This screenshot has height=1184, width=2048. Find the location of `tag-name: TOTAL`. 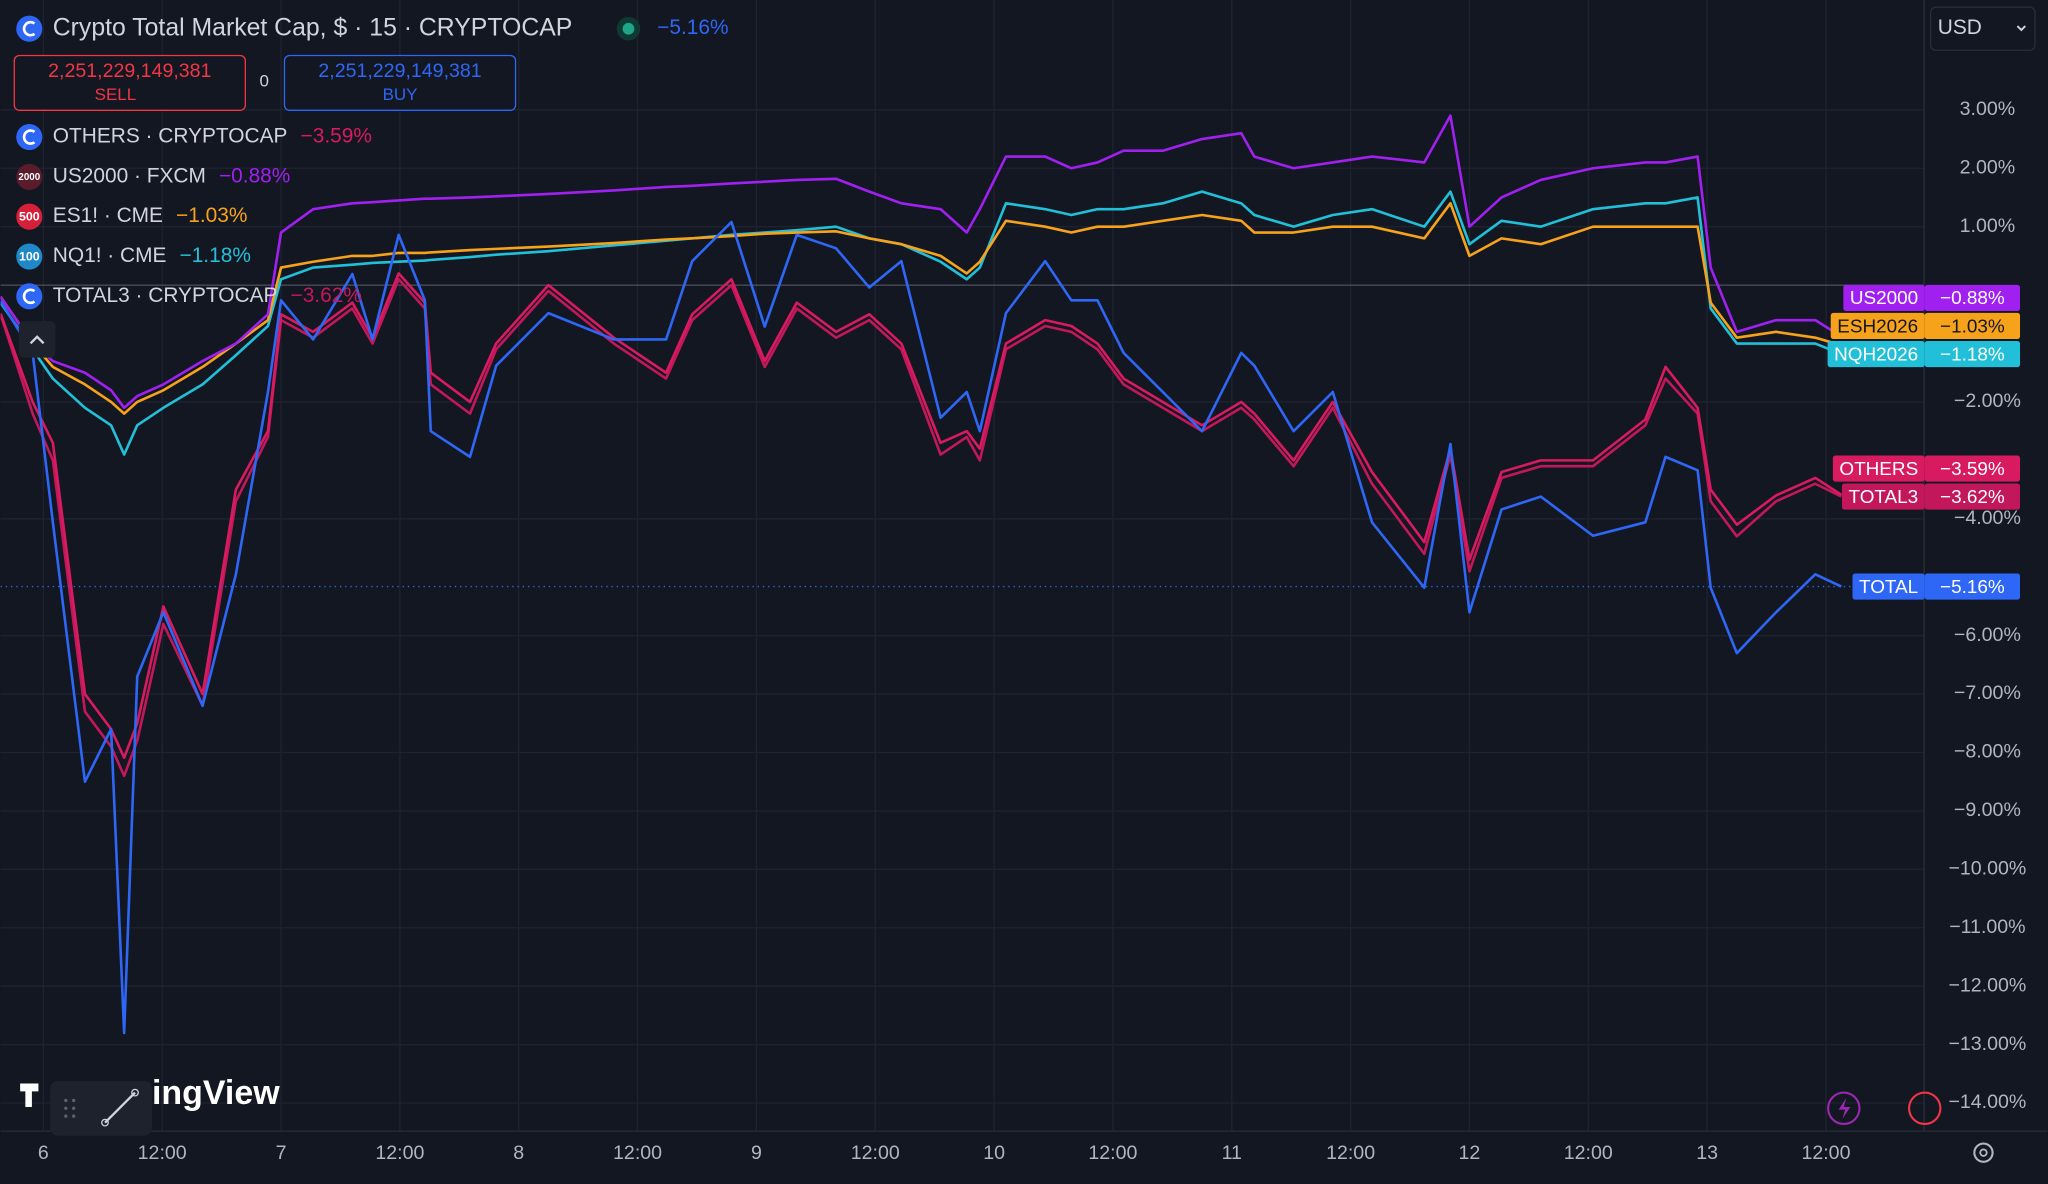

tag-name: TOTAL is located at coordinates (1888, 587).